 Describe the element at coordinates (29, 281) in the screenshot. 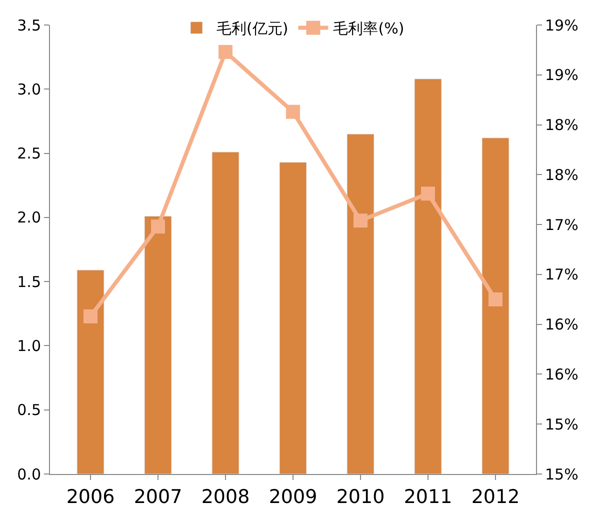

I see `y-tick-label: 1.5` at that location.